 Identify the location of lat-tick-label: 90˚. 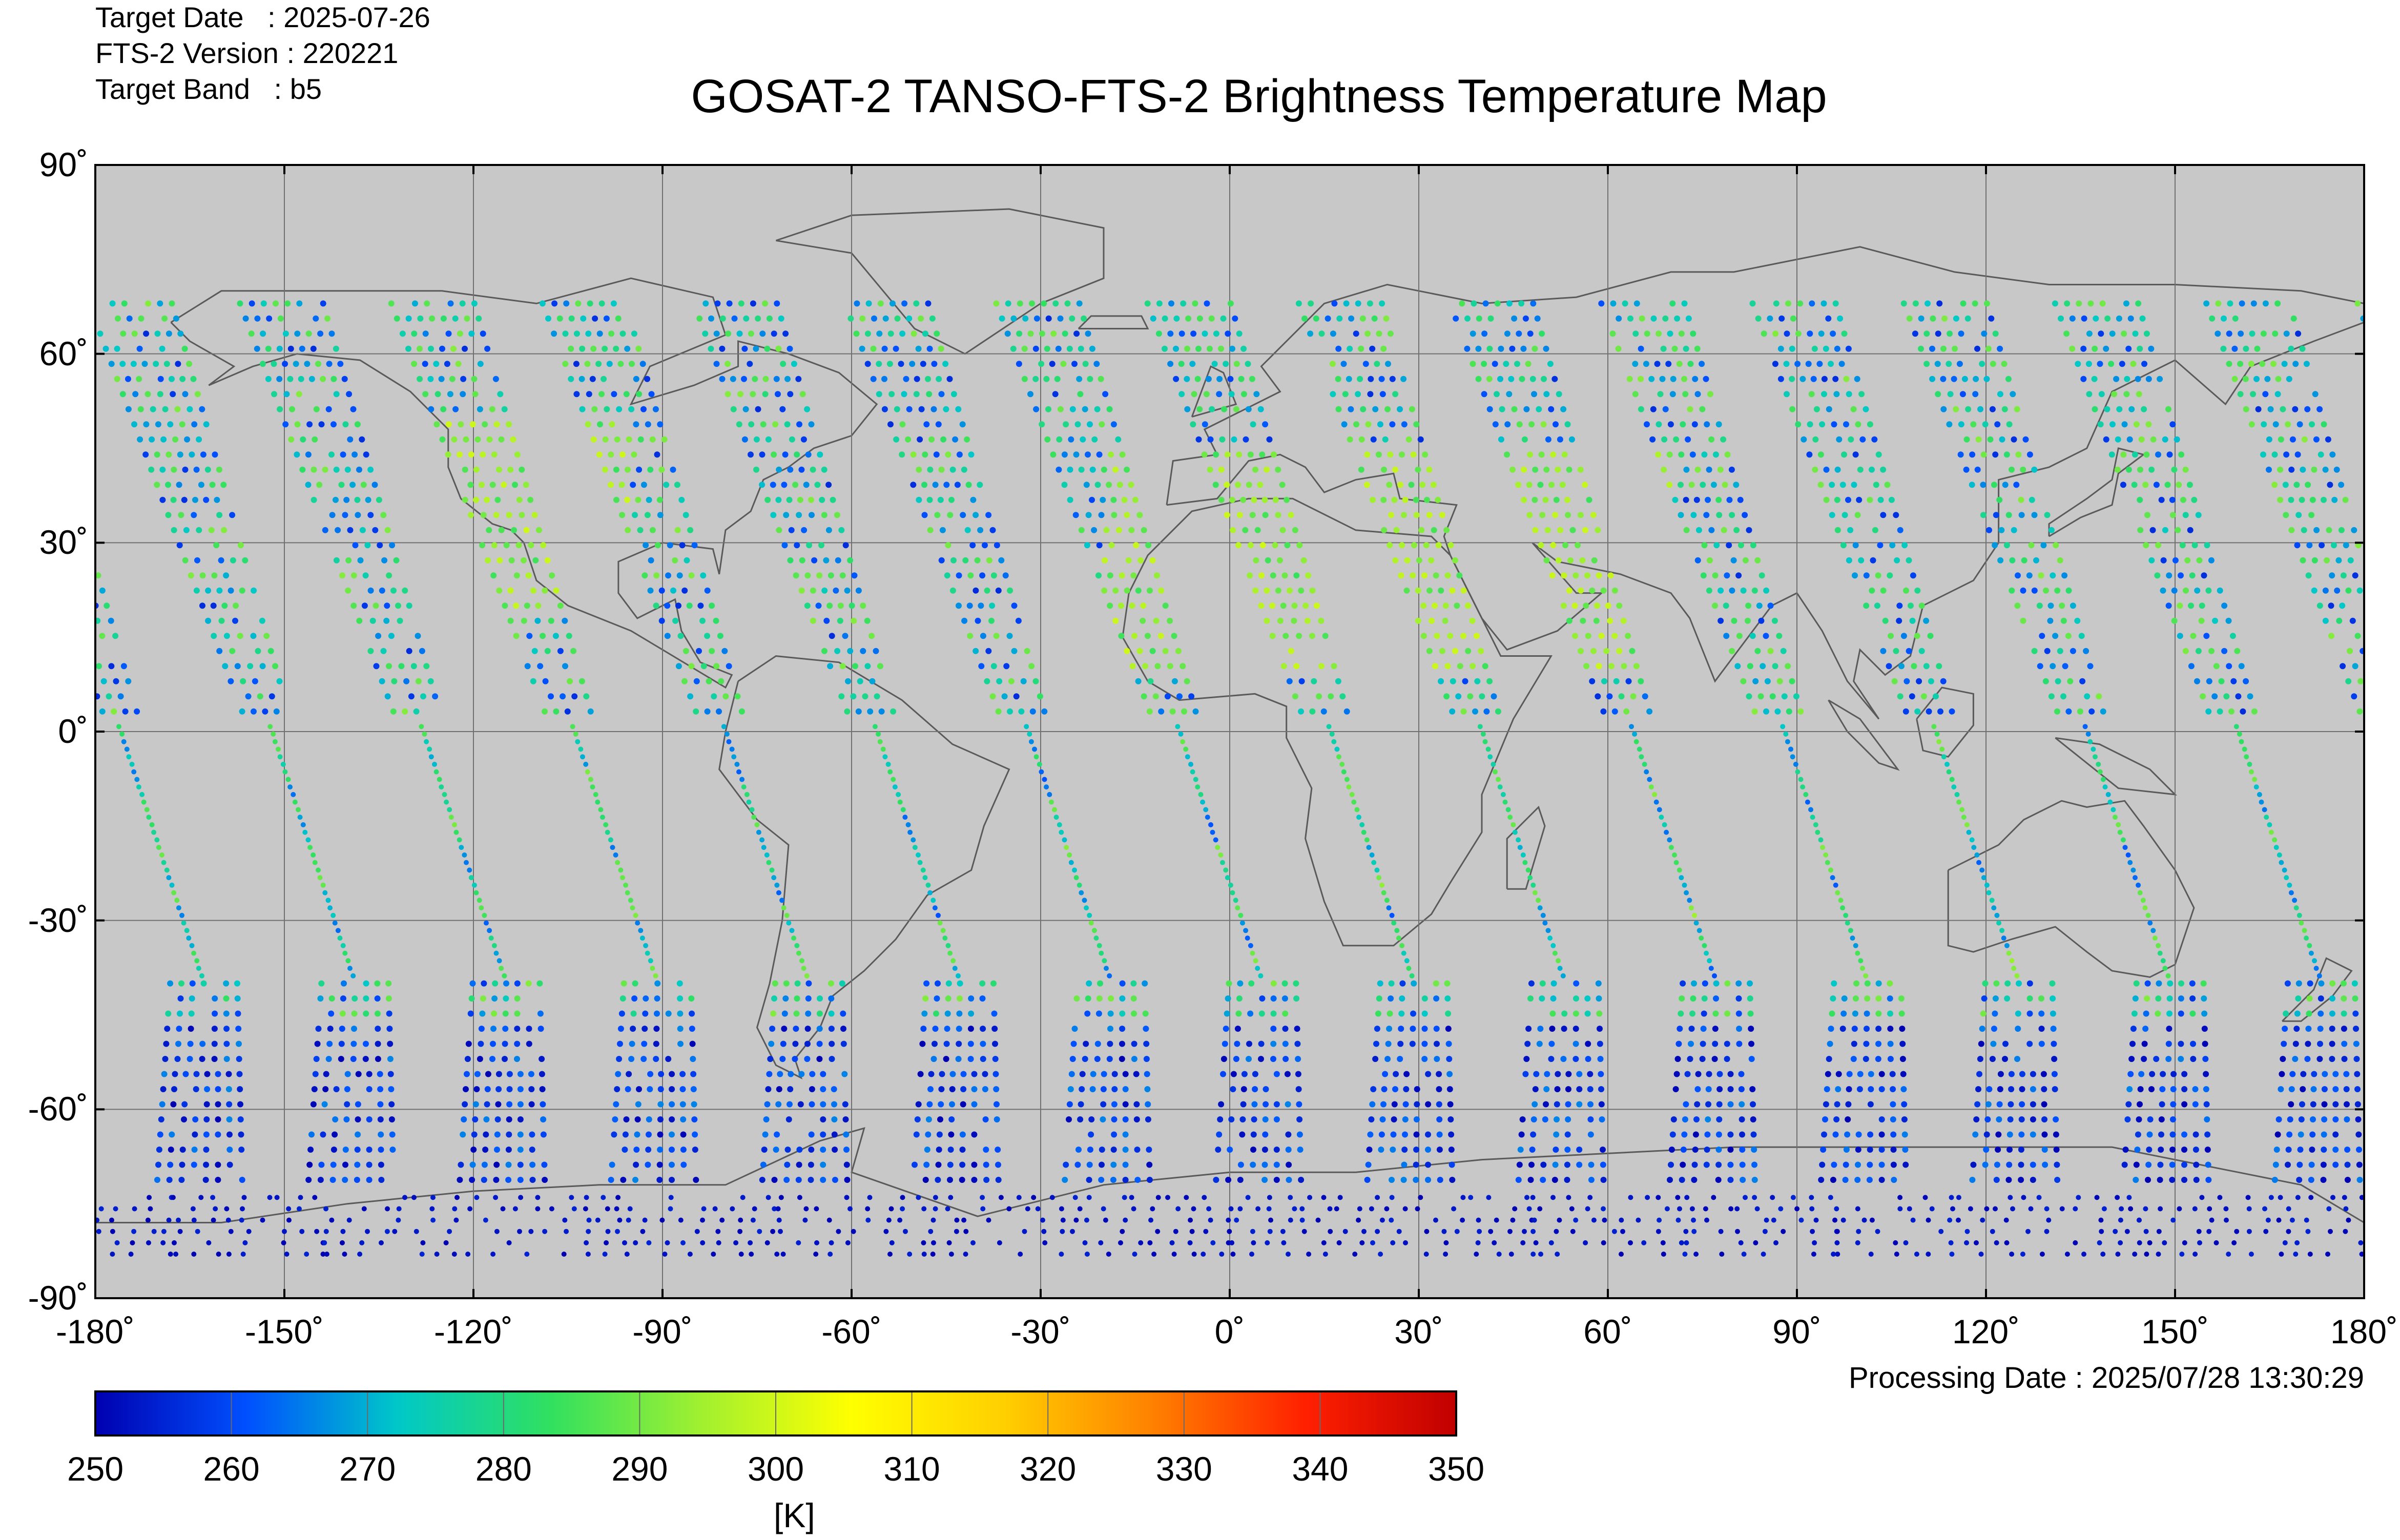
(63, 164).